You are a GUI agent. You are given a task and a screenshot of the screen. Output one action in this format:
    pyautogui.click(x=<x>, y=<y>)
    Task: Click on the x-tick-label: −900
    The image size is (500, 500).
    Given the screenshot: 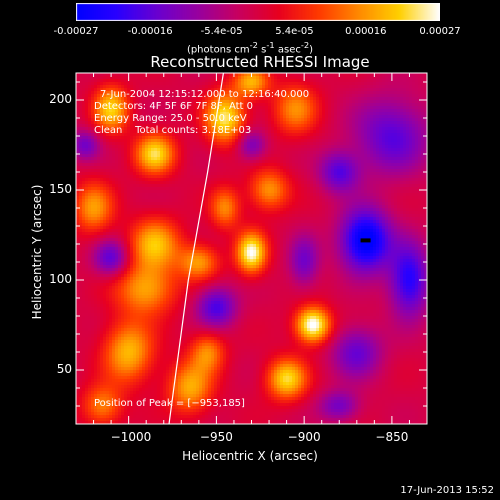 What is the action you would take?
    pyautogui.click(x=304, y=437)
    